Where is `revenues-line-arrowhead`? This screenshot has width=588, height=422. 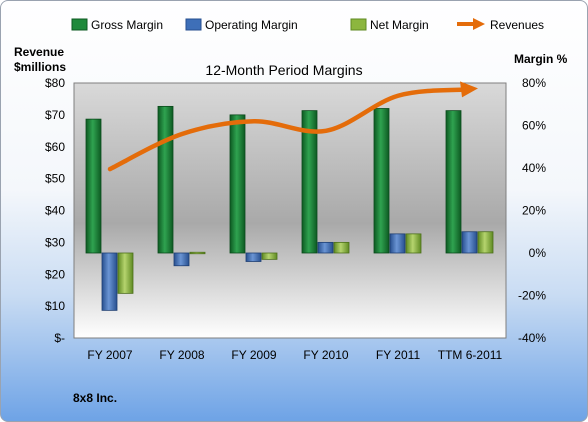
revenues-line-arrowhead is located at coordinates (469, 89).